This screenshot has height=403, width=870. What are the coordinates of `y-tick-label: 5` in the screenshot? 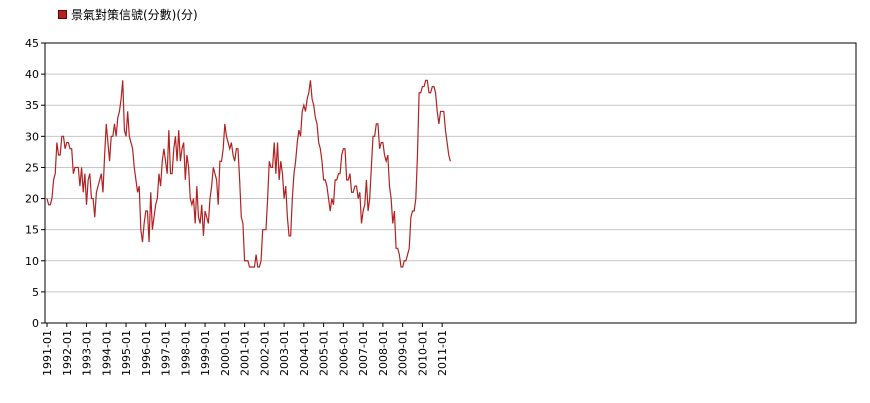 It's located at (35, 292).